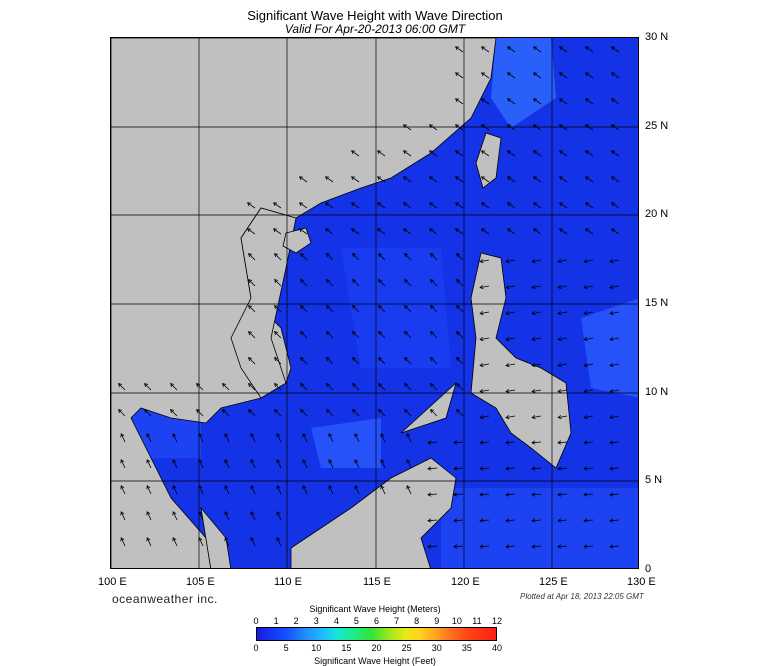 Image resolution: width=775 pixels, height=666 pixels. What do you see at coordinates (216, 537) in the screenshot?
I see `land-malaysia` at bounding box center [216, 537].